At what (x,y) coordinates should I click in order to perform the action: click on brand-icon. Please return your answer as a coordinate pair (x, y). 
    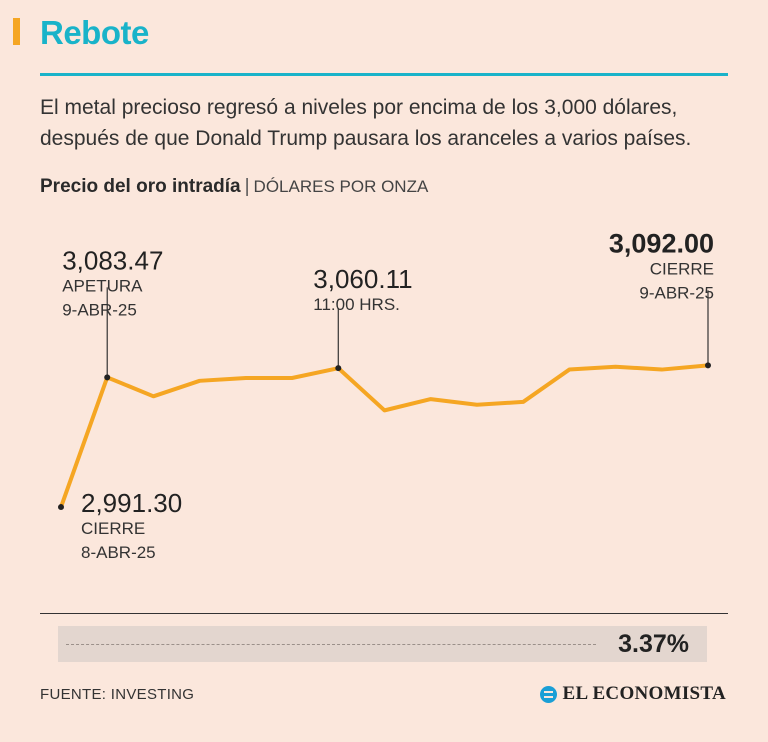
    Looking at the image, I should click on (548, 694).